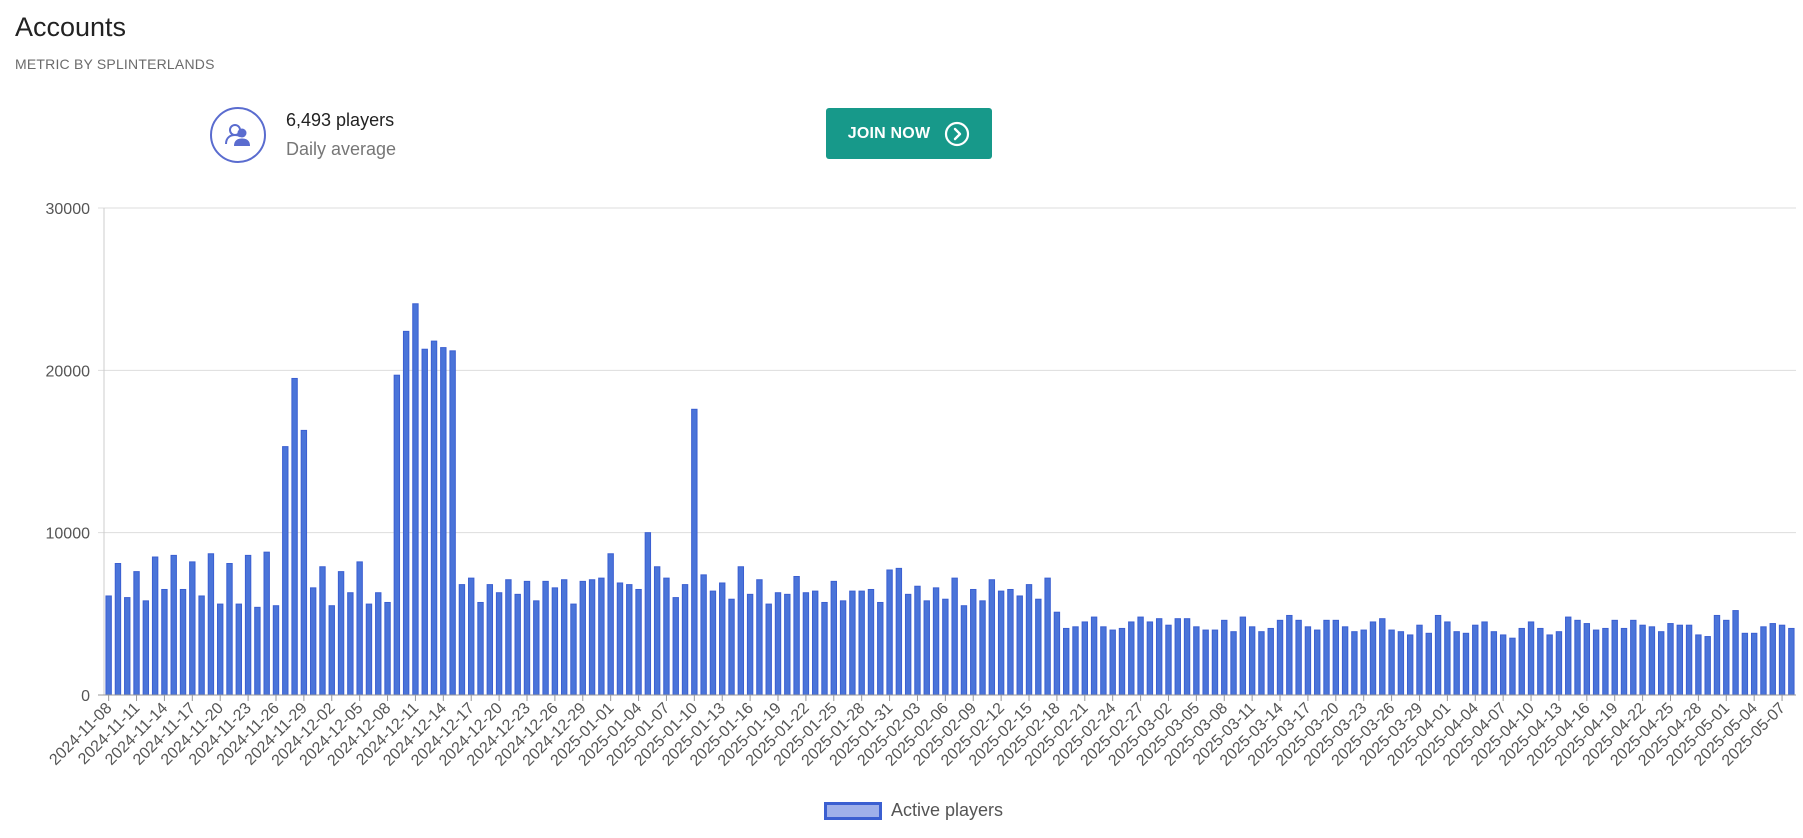 The image size is (1803, 838). I want to click on join-now-button: JOIN NOW, so click(909, 133).